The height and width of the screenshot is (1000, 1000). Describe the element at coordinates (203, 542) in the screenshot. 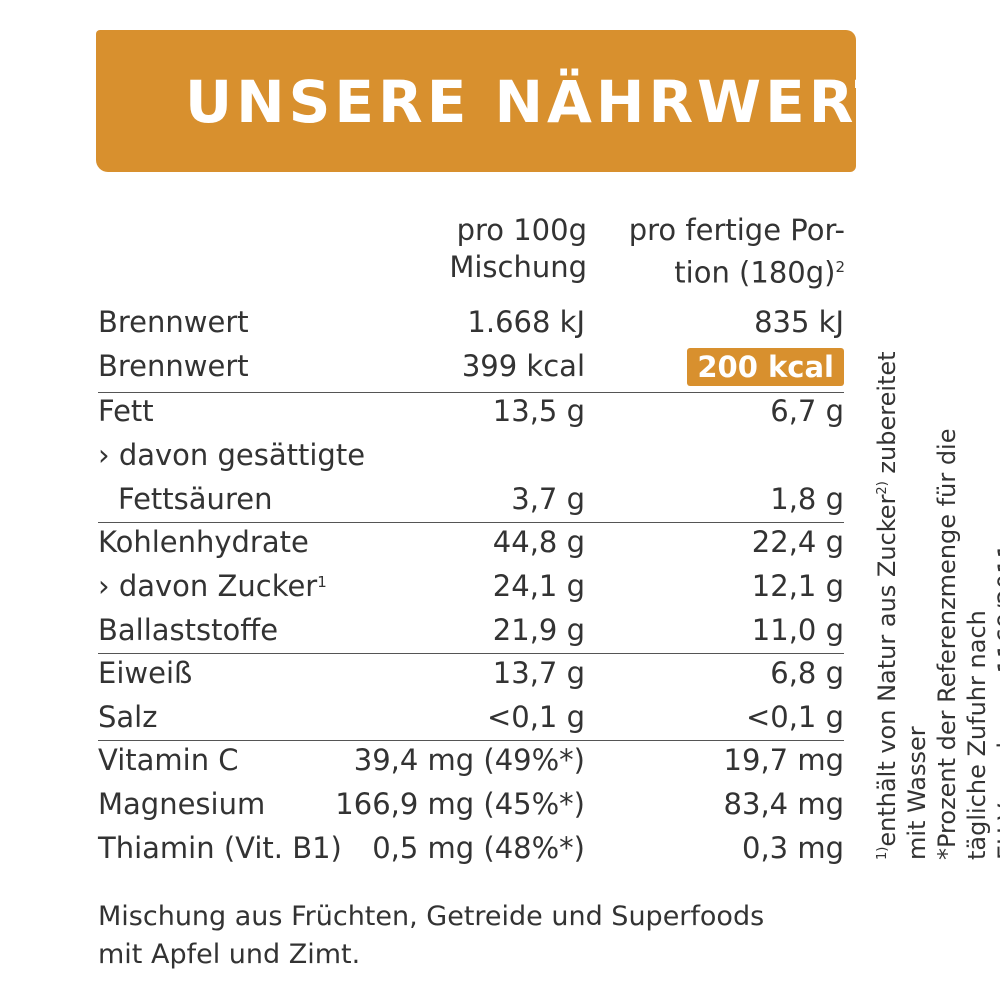

I see `row-label: Kohlenhydrate` at that location.